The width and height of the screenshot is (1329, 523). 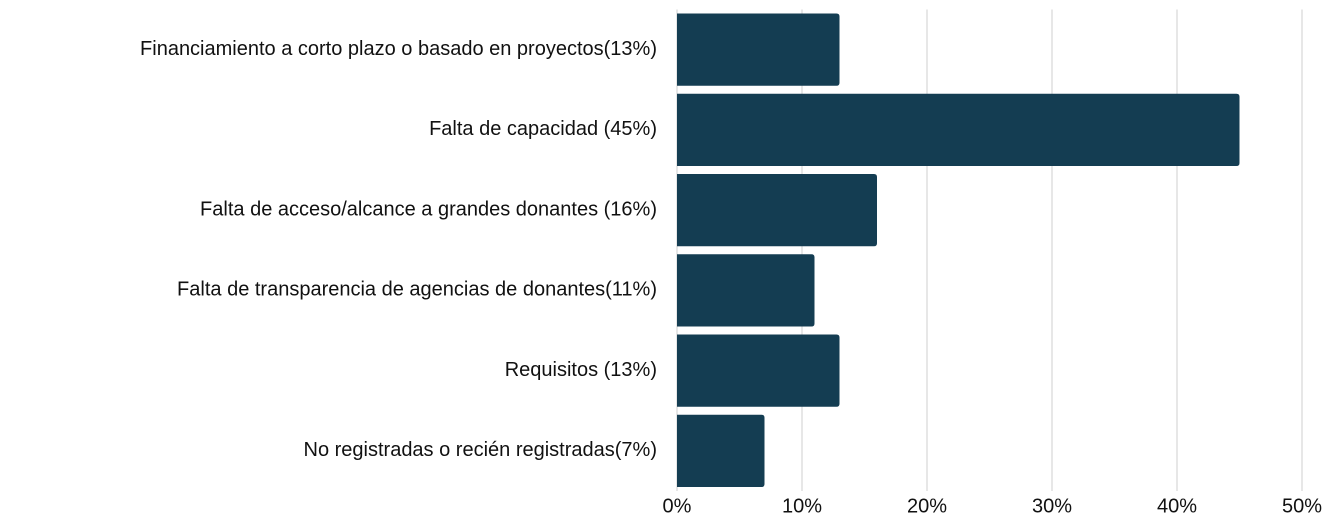 I want to click on y-tick-label: No registradas o recién registradas(7%), so click(x=481, y=450).